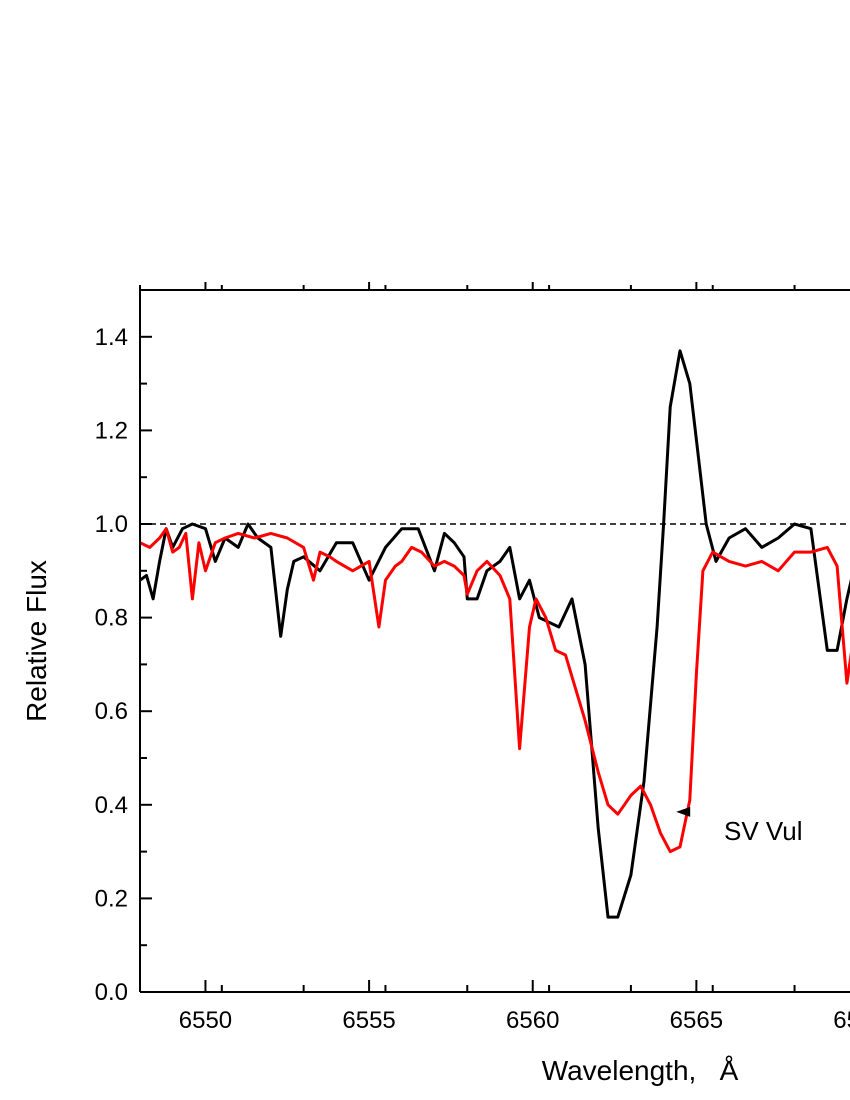 Image resolution: width=850 pixels, height=1100 pixels. Describe the element at coordinates (368, 1020) in the screenshot. I see `x-tick-label: 6555` at that location.